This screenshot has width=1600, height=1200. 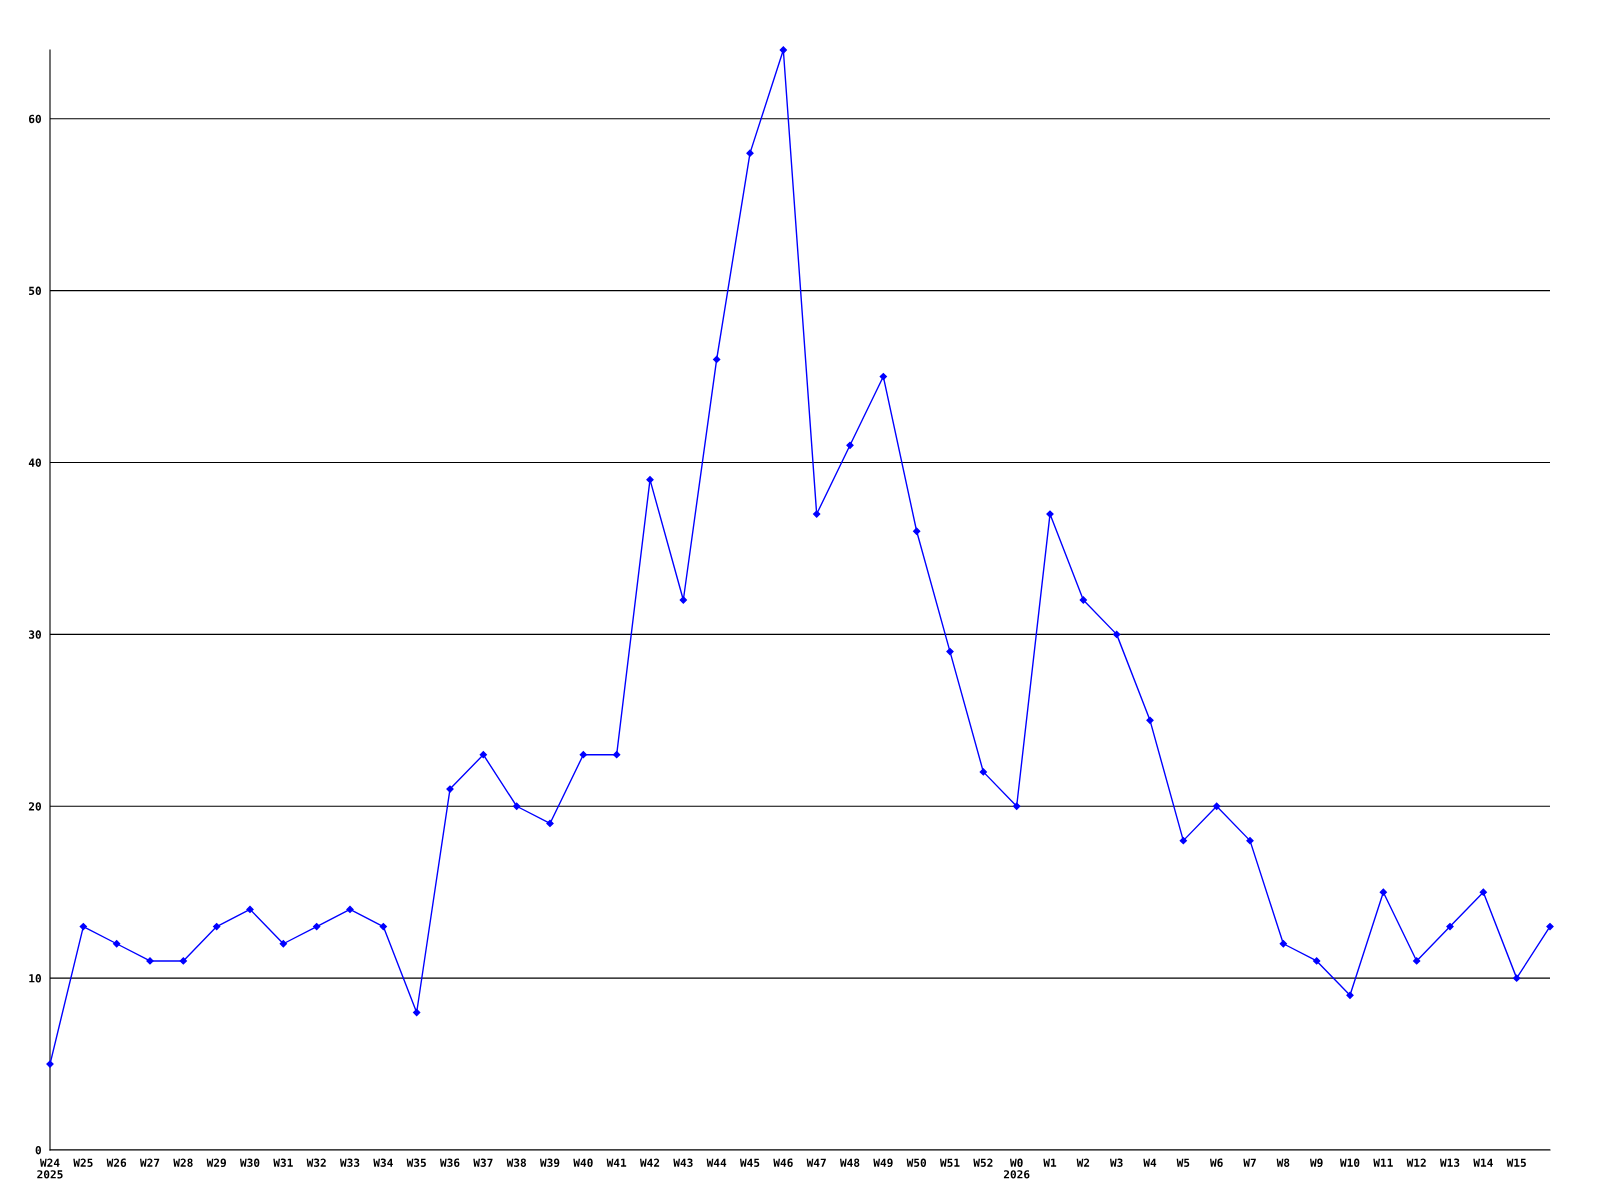 I want to click on x-tick-label: W31, so click(x=283, y=1162).